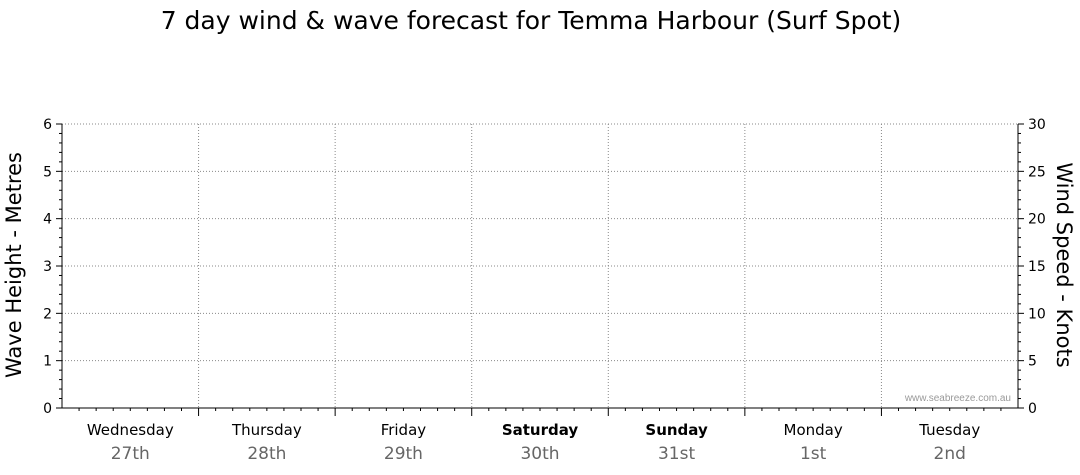 This screenshot has width=1080, height=475. What do you see at coordinates (266, 430) in the screenshot?
I see `day-label: Thursday` at bounding box center [266, 430].